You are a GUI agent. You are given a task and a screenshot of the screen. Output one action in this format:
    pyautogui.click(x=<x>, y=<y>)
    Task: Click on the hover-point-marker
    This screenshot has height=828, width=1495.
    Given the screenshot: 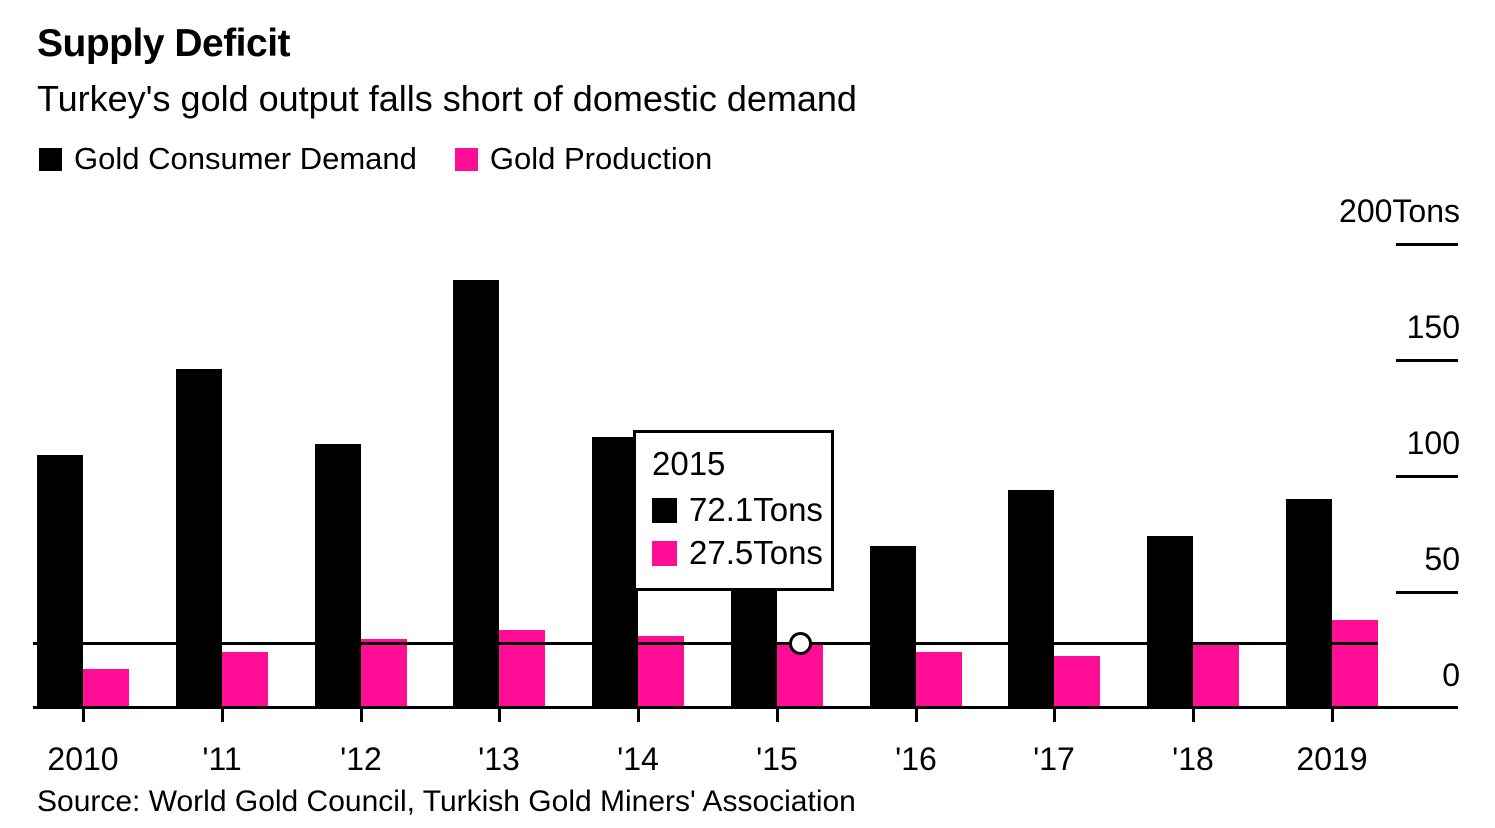 What is the action you would take?
    pyautogui.click(x=800, y=644)
    